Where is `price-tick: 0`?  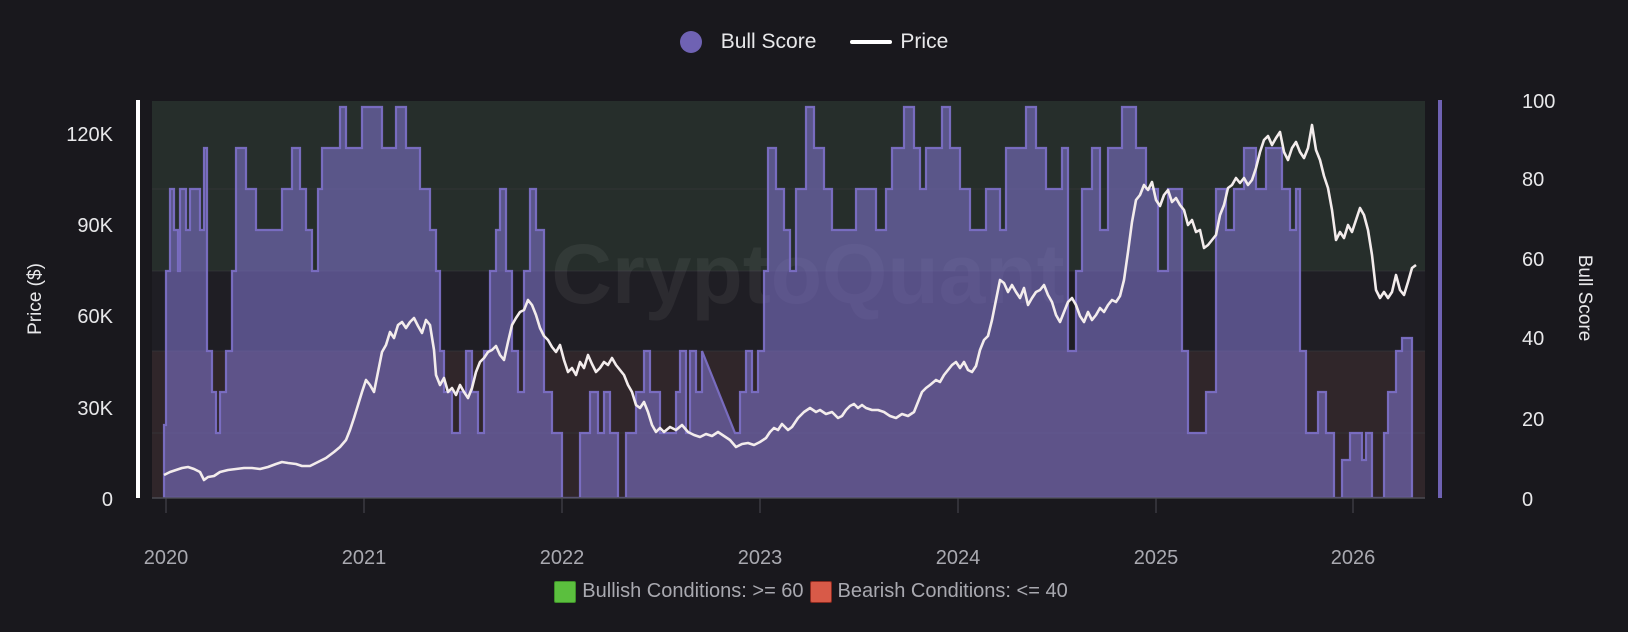 price-tick: 0 is located at coordinates (107, 500).